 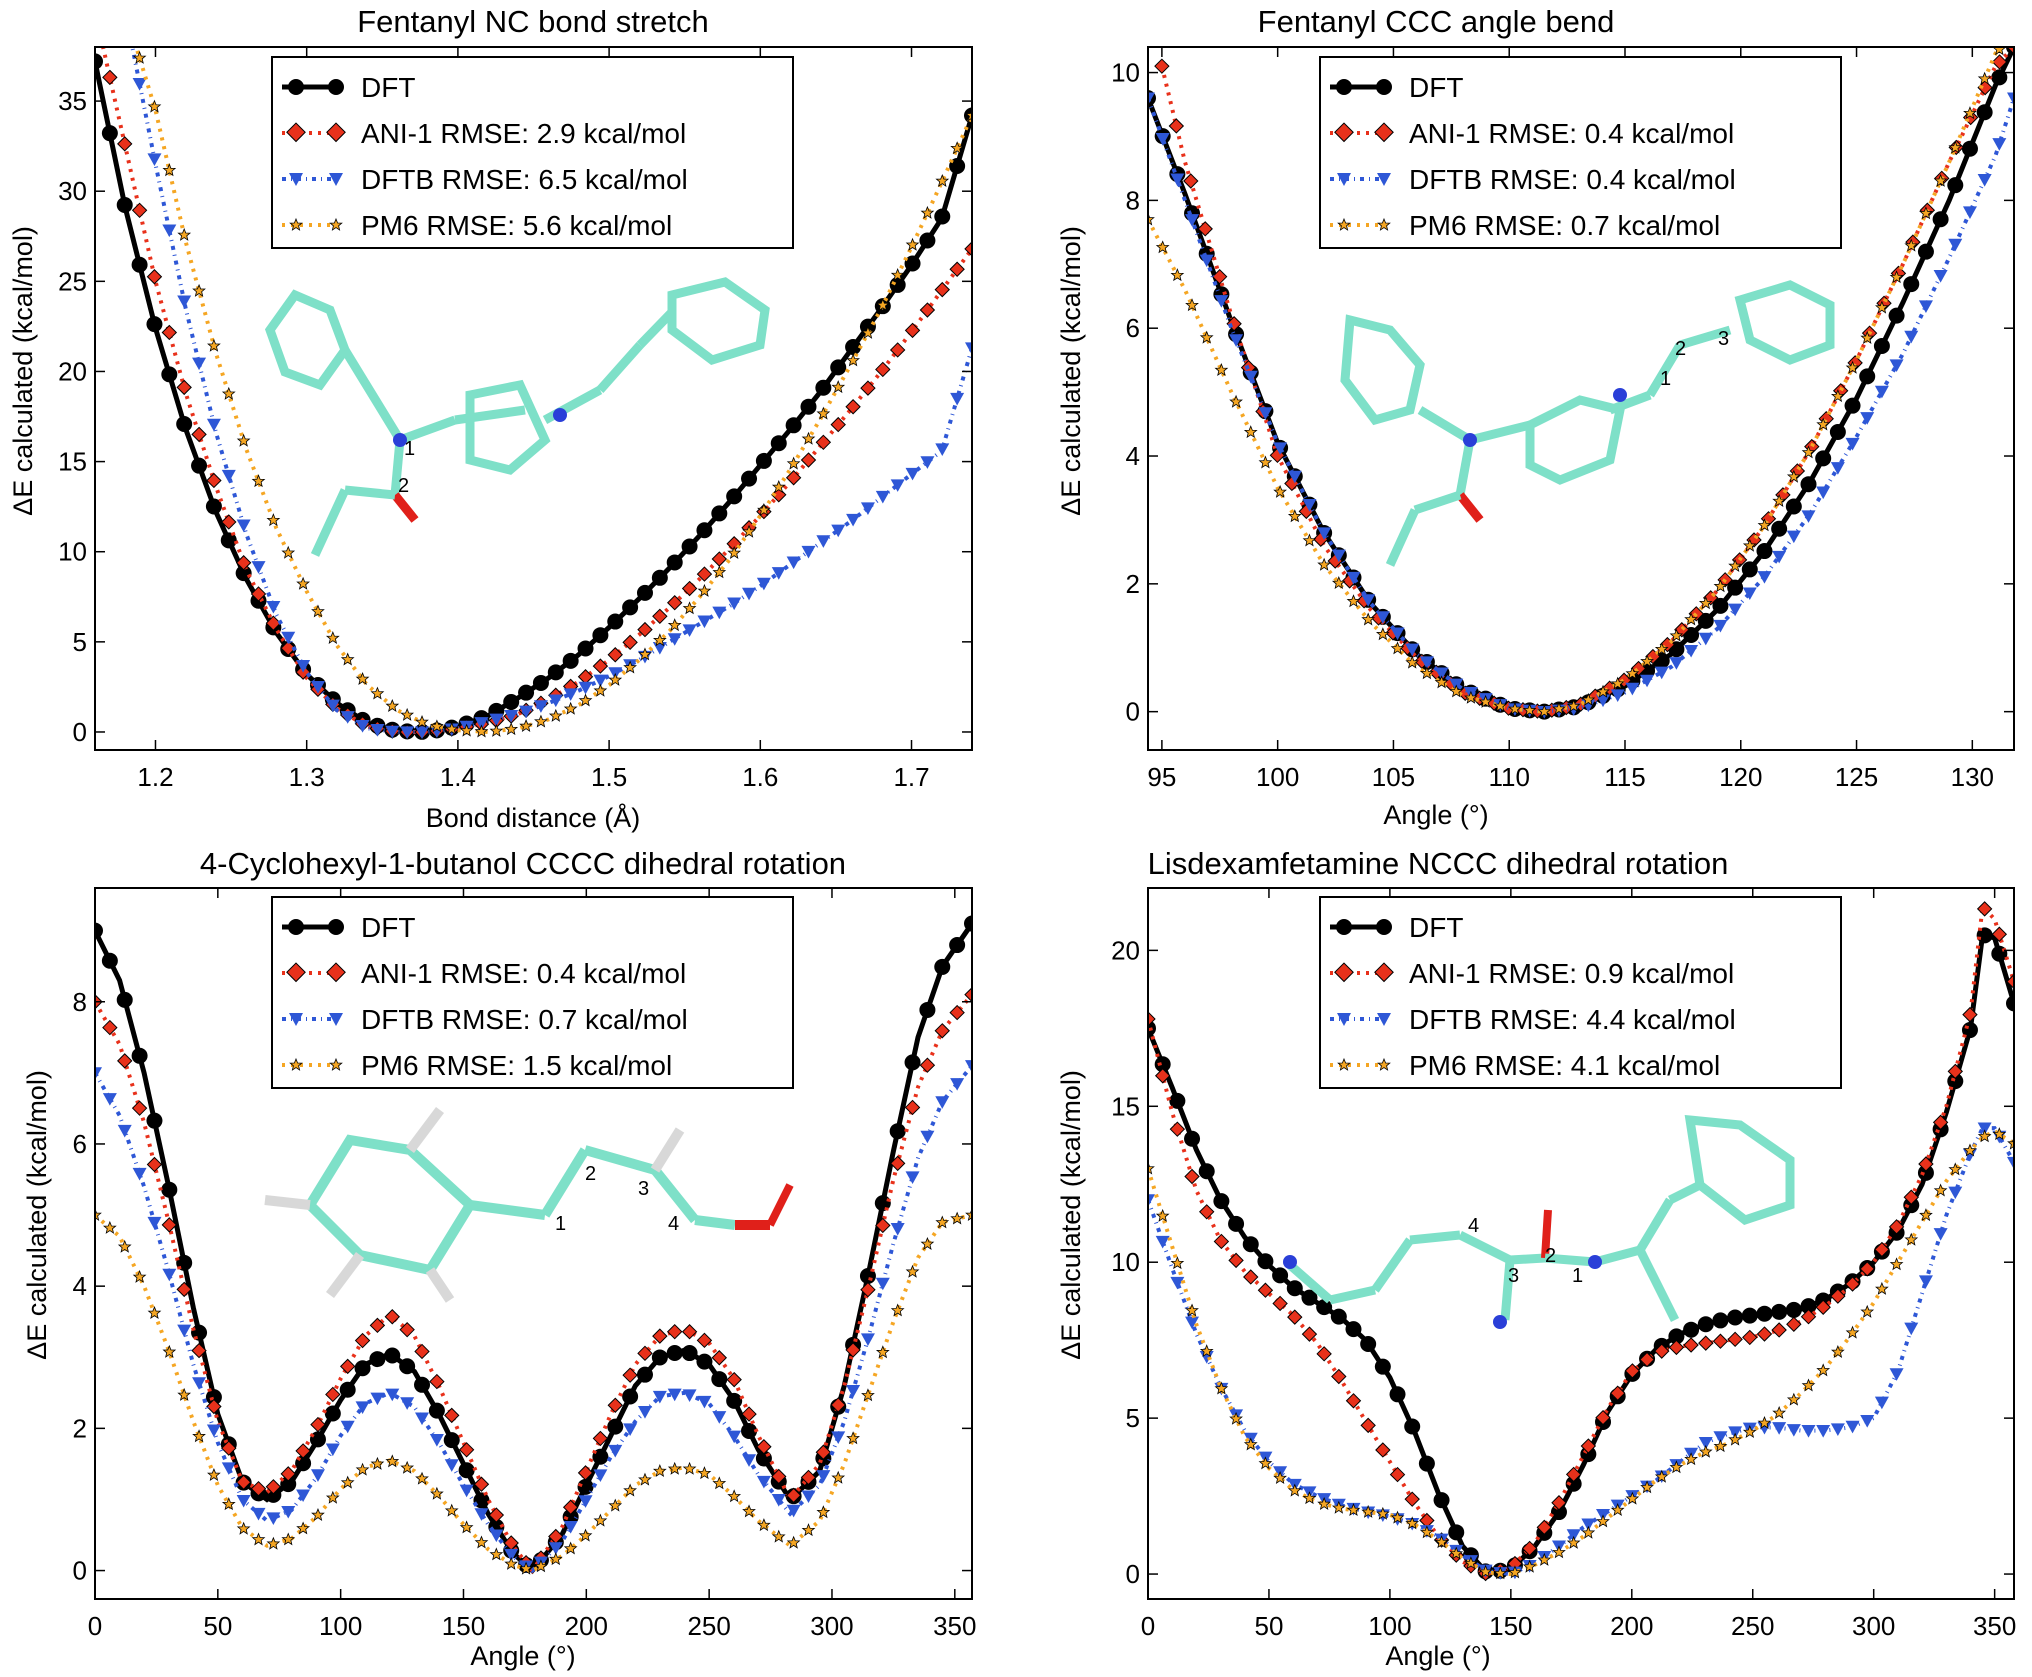 What do you see at coordinates (72, 552) in the screenshot?
I see `y-tick-label: 10` at bounding box center [72, 552].